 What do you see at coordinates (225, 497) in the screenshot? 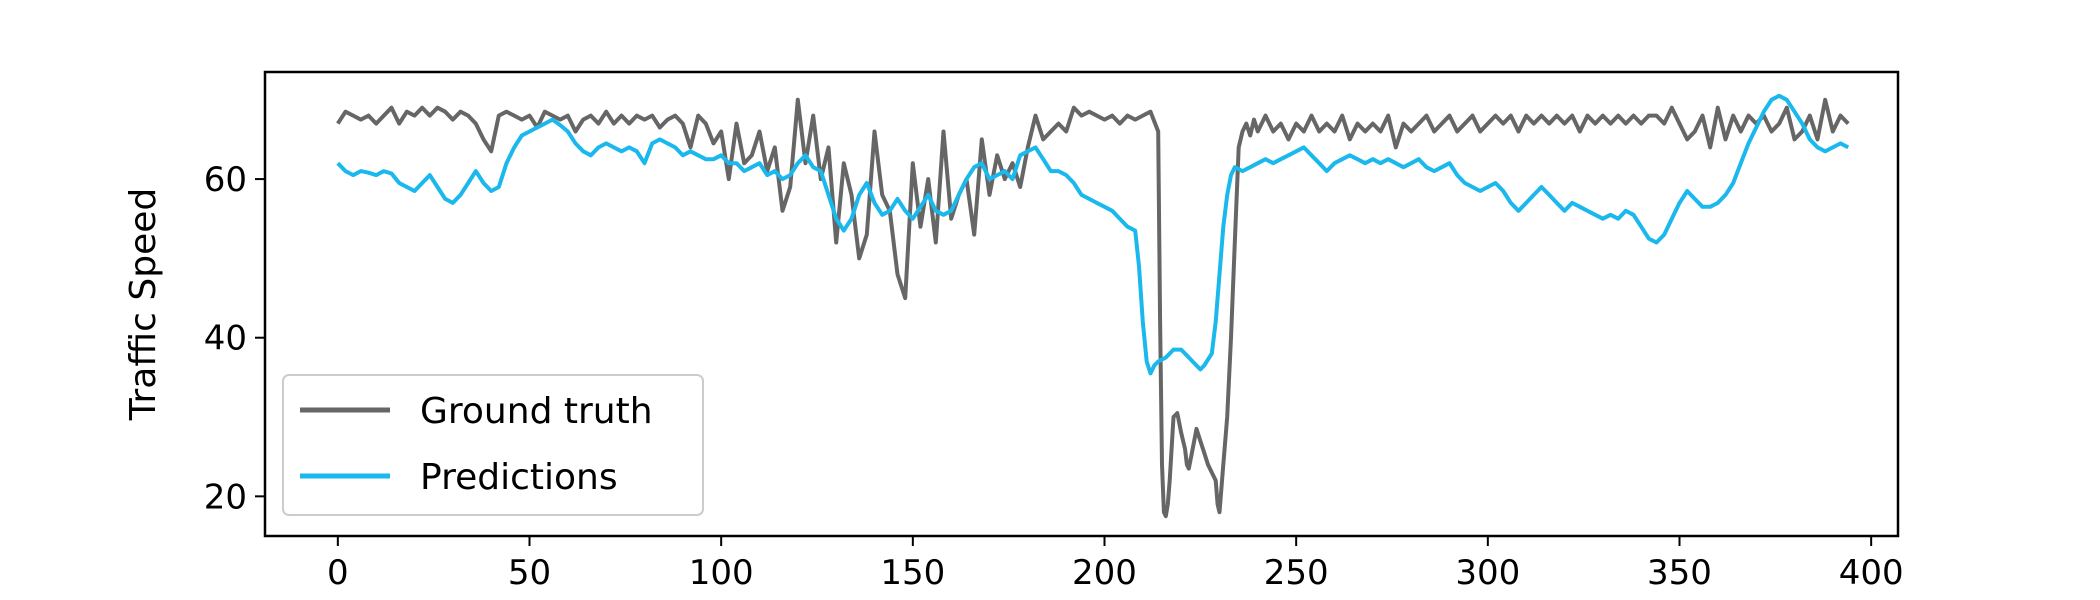
I see `y-tick-label: 20` at bounding box center [225, 497].